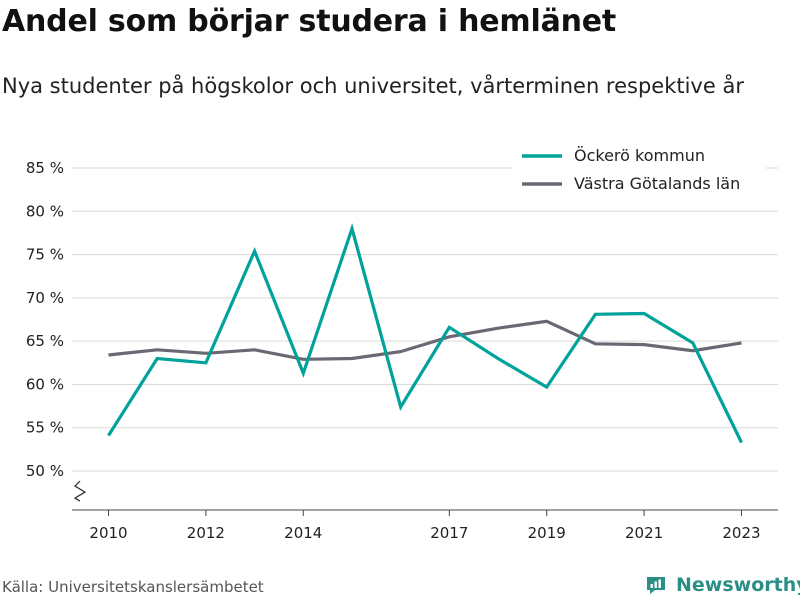  Describe the element at coordinates (657, 183) in the screenshot. I see `legend-label: Västra Götalands län` at that location.